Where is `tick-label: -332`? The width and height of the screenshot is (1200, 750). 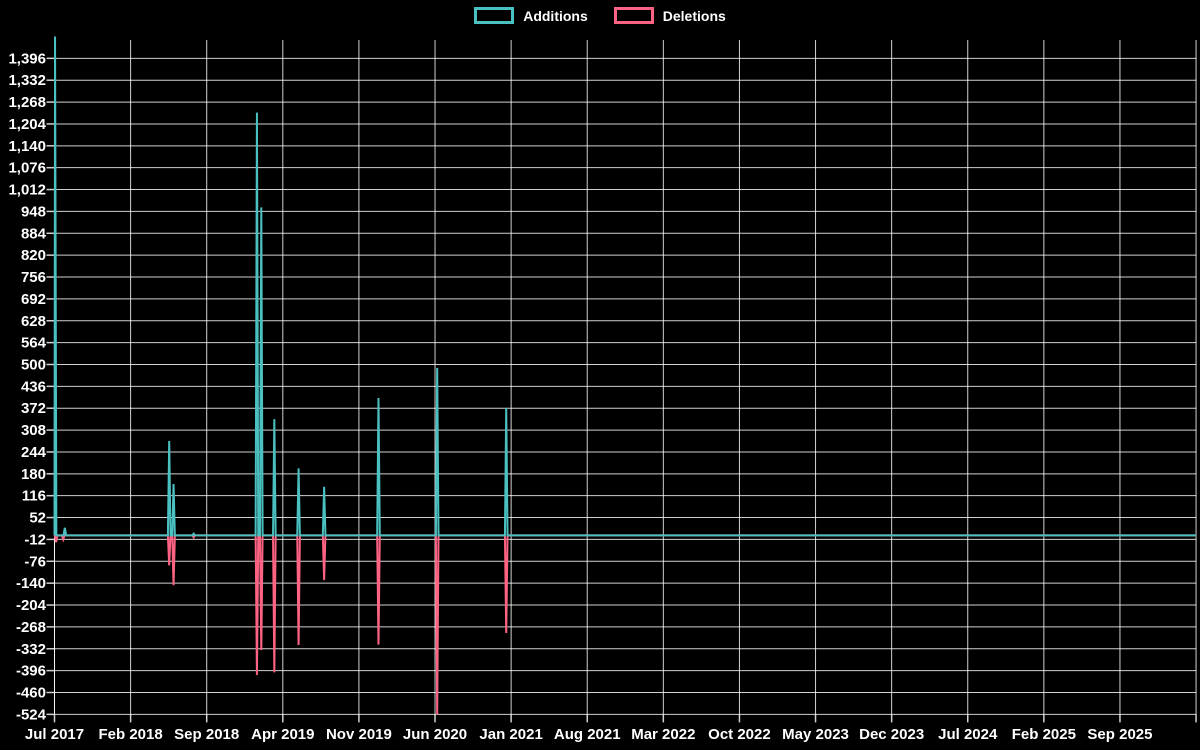 tick-label: -332 is located at coordinates (31, 649).